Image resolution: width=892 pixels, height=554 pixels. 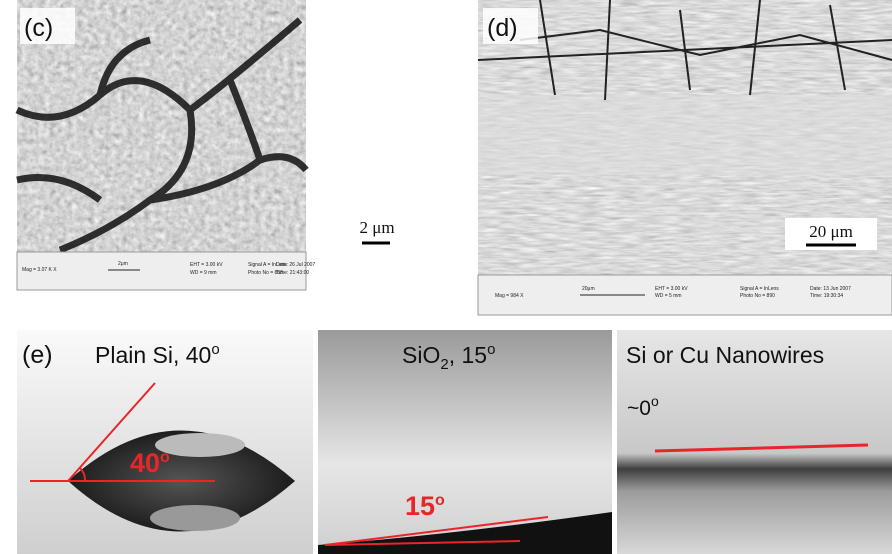 I want to click on panel-title: SiO2, 15o, so click(x=448, y=357).